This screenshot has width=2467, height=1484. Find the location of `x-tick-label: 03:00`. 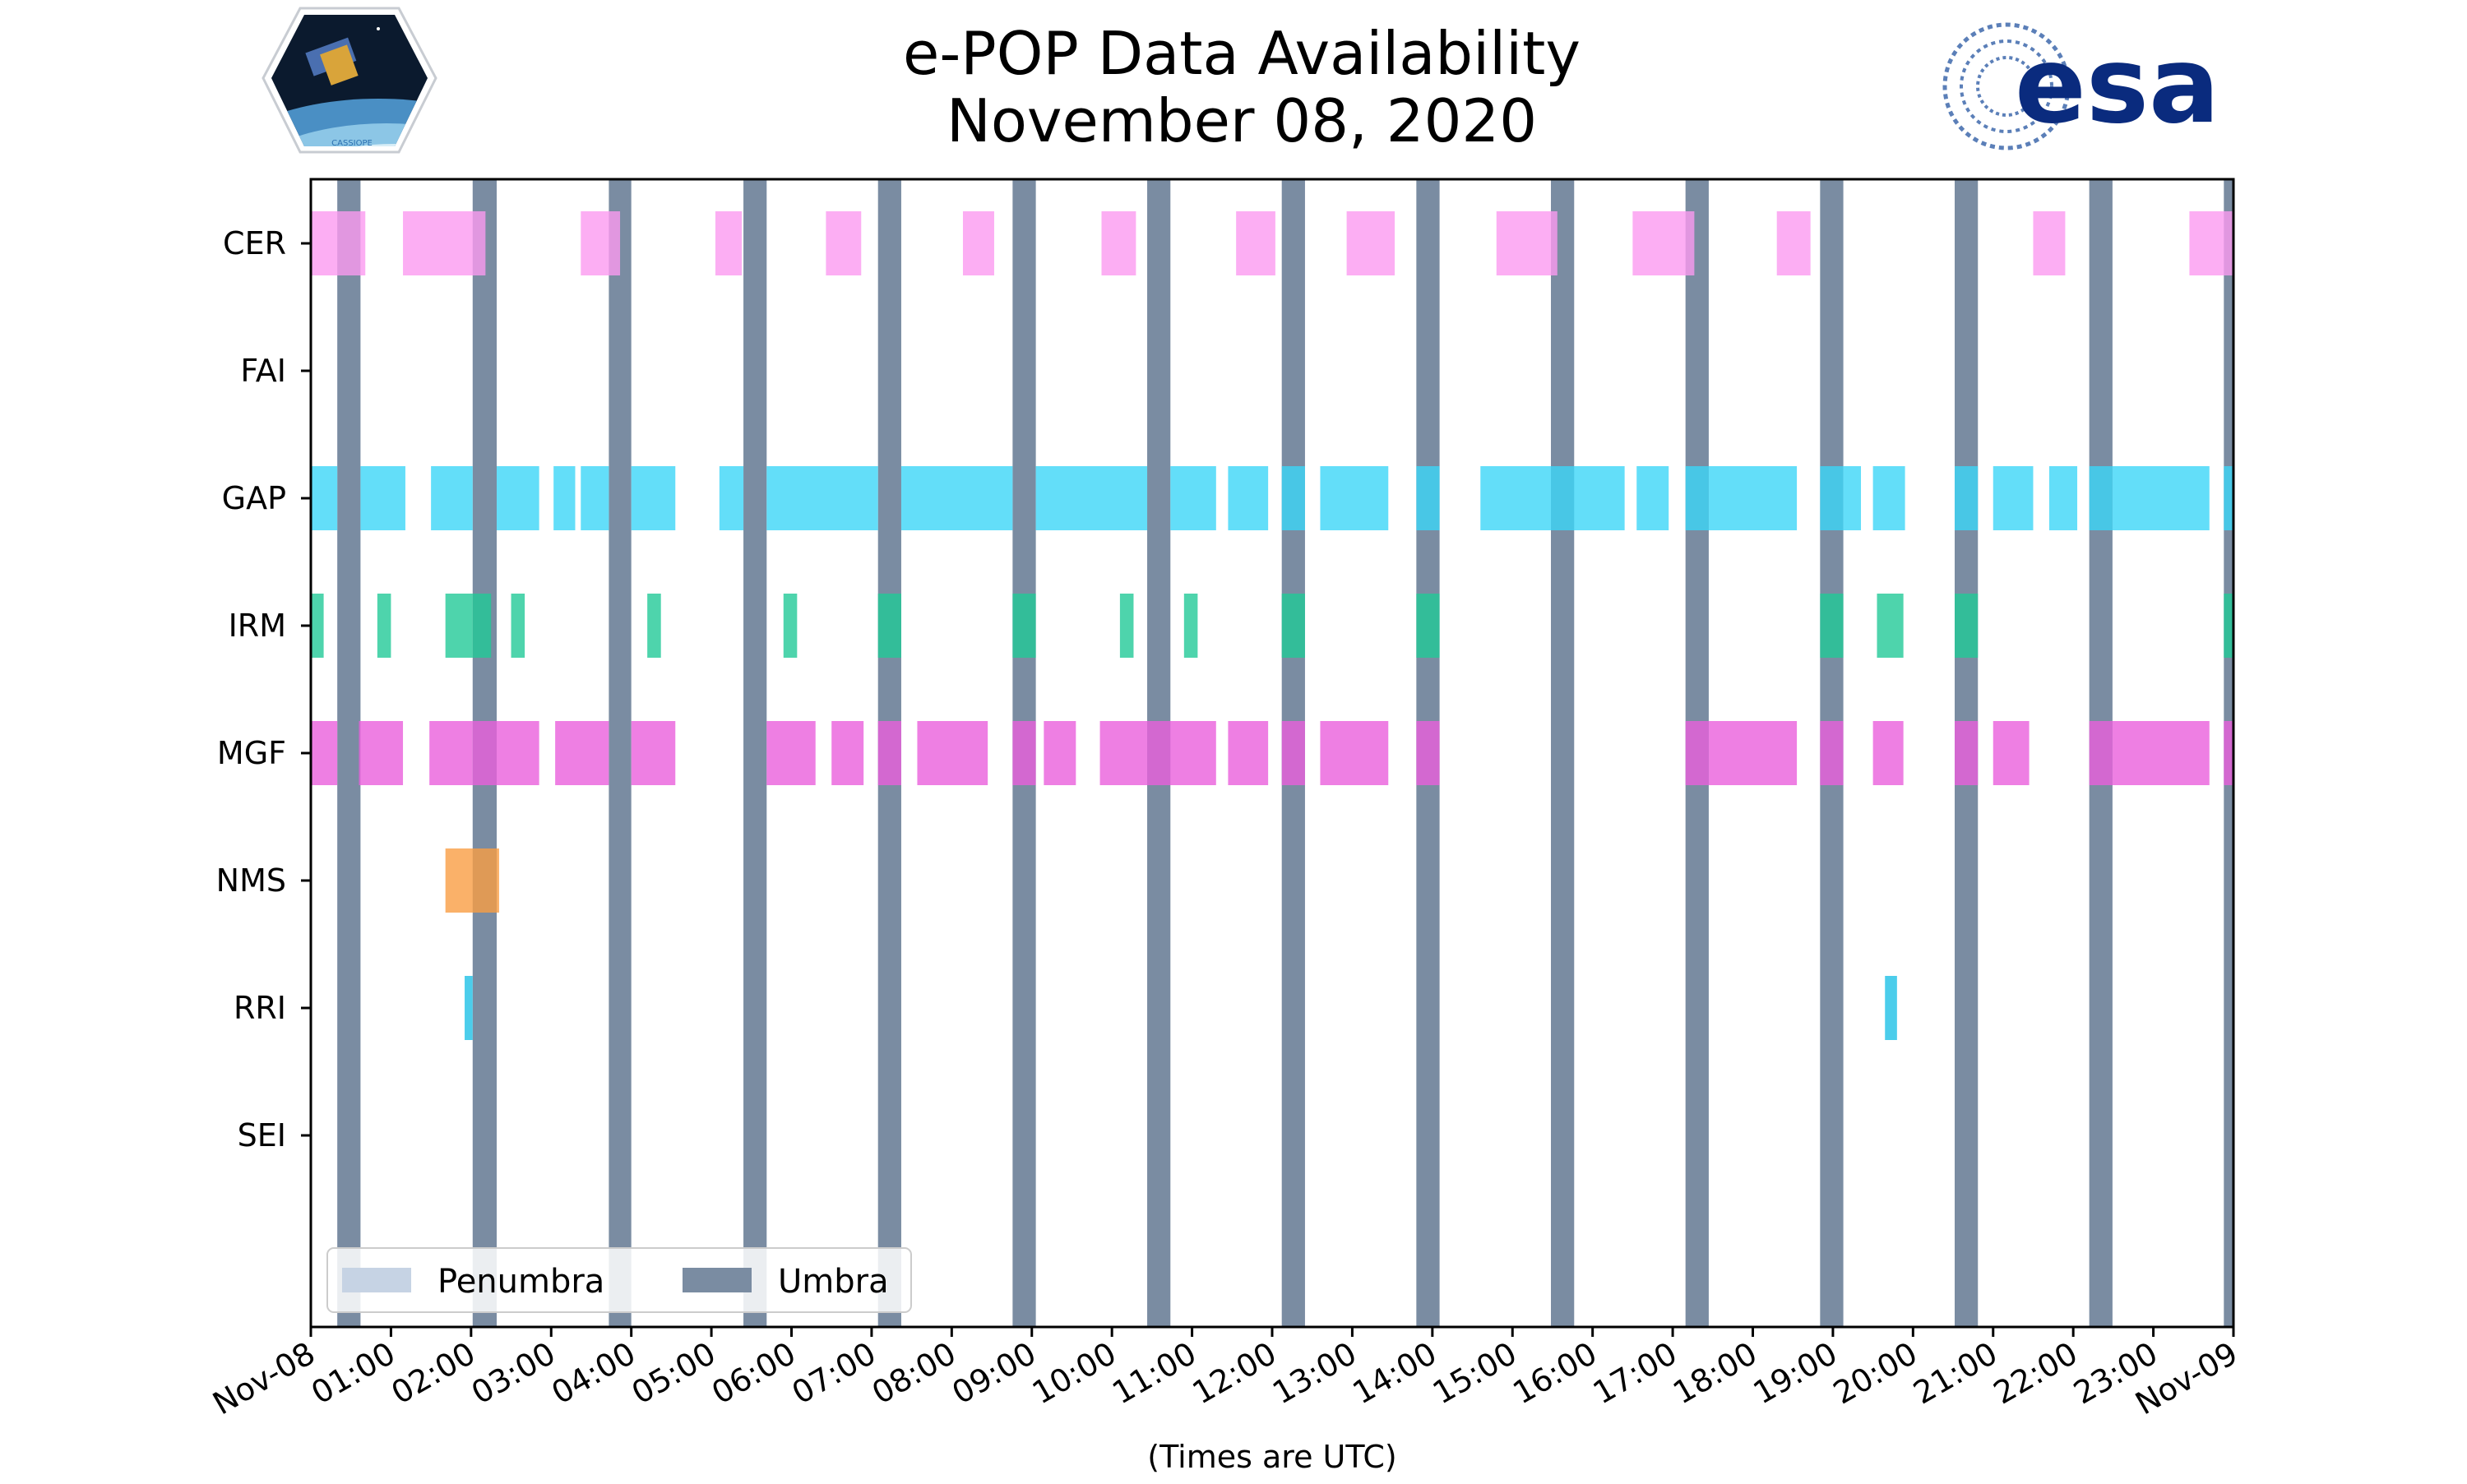

x-tick-label: 03:00 is located at coordinates (513, 1373).